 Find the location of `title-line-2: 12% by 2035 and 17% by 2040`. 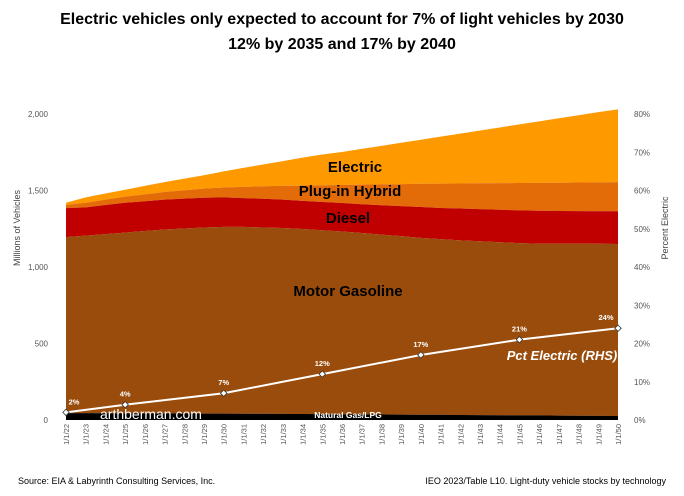

title-line-2: 12% by 2035 and 17% by 2040 is located at coordinates (342, 44).